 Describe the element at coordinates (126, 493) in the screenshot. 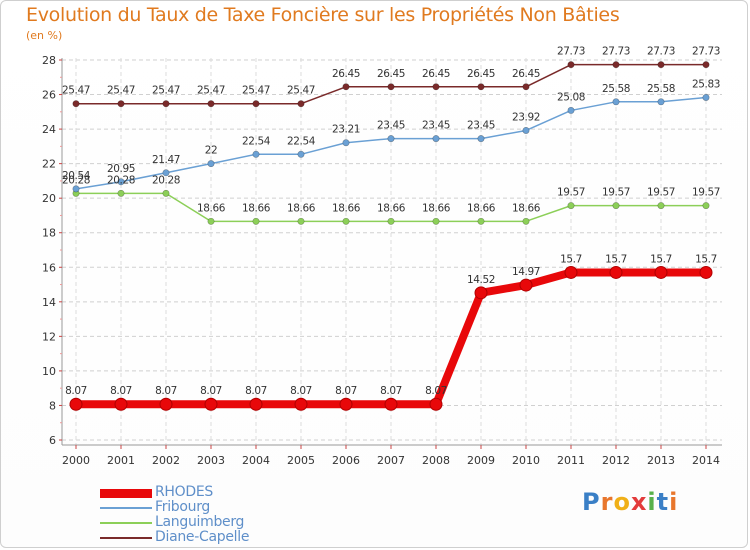

I see `legend-swatch-rhodes` at that location.